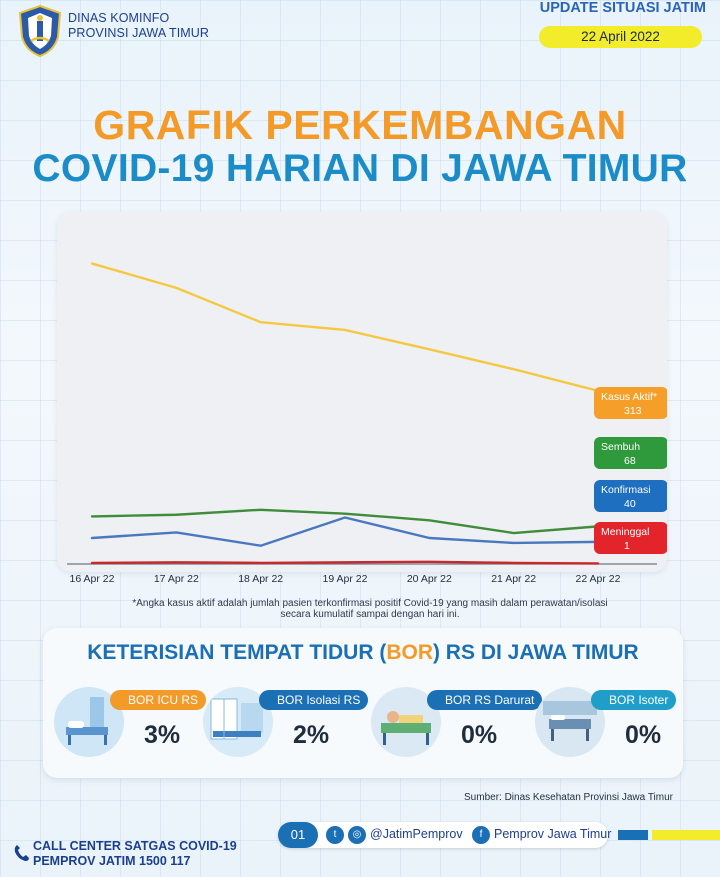 Image resolution: width=720 pixels, height=877 pixels. I want to click on org-name: DINAS KOMINFO PROVINSI JAWA TIMUR, so click(138, 26).